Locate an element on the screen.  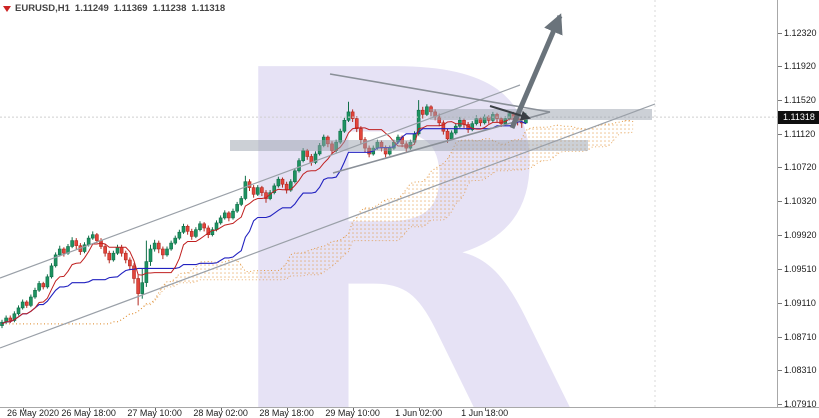
price-axis-label: 1.09110 is located at coordinates (800, 302).